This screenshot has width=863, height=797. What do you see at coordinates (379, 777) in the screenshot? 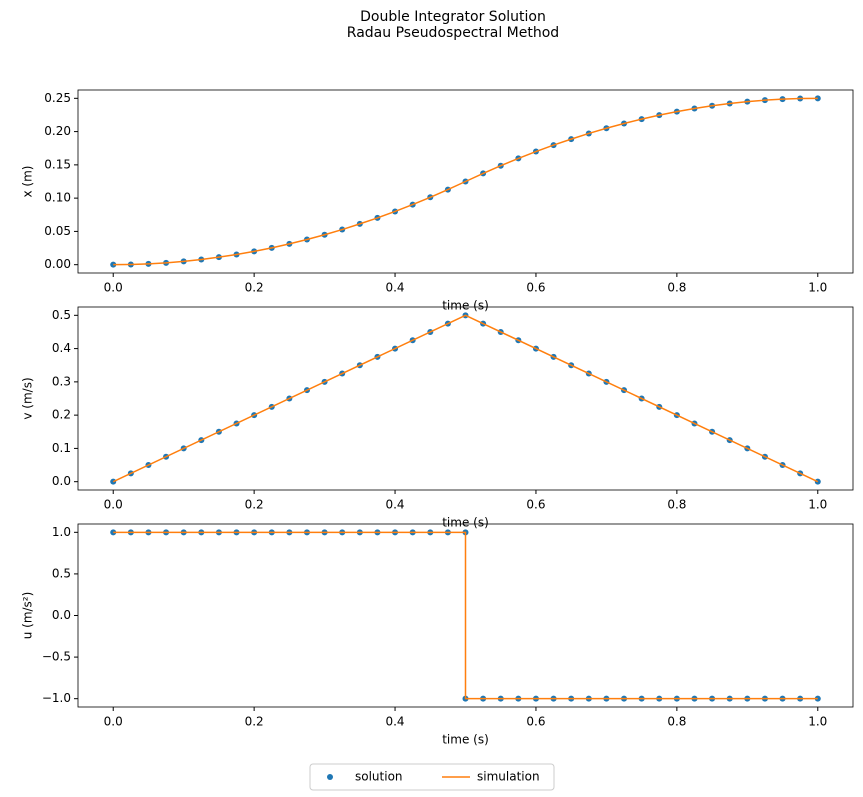
I see `legend-label: solution` at bounding box center [379, 777].